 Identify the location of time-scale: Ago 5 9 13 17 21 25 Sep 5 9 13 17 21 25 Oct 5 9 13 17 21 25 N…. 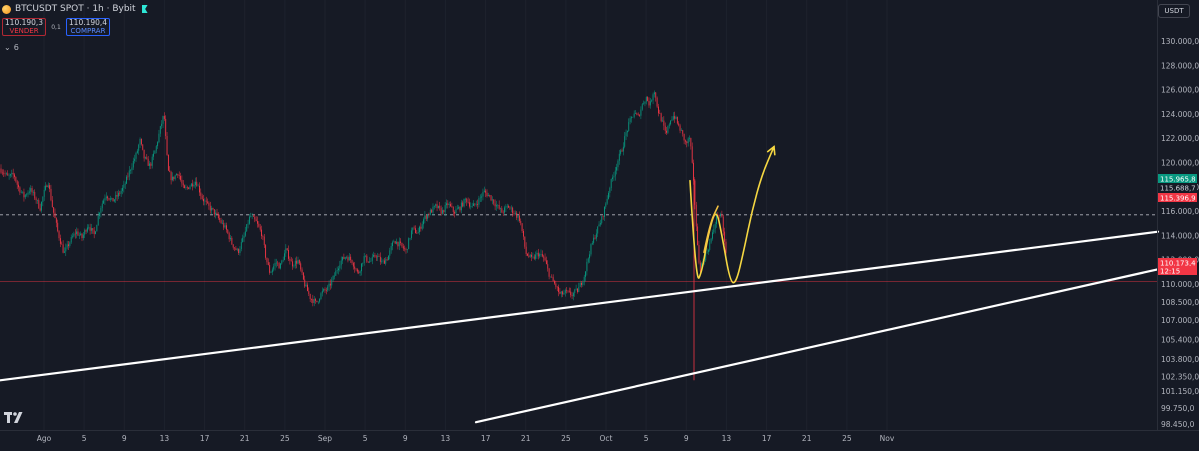
(466, 438).